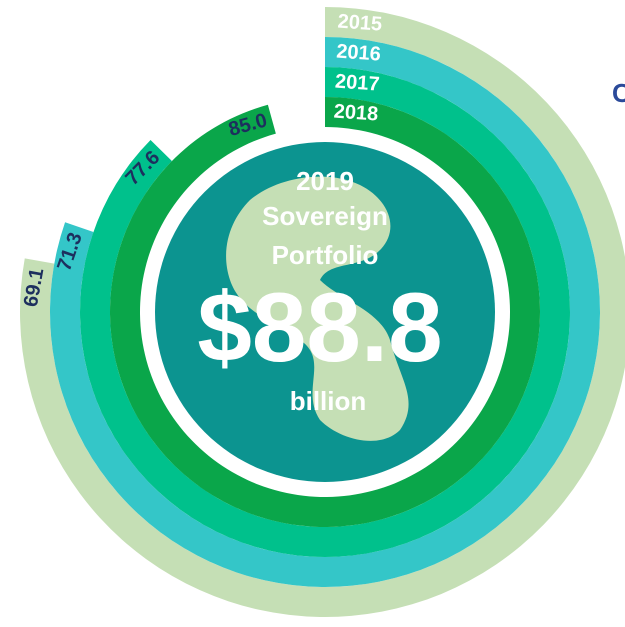 The height and width of the screenshot is (627, 625). What do you see at coordinates (357, 83) in the screenshot?
I see `year-label: 2017` at bounding box center [357, 83].